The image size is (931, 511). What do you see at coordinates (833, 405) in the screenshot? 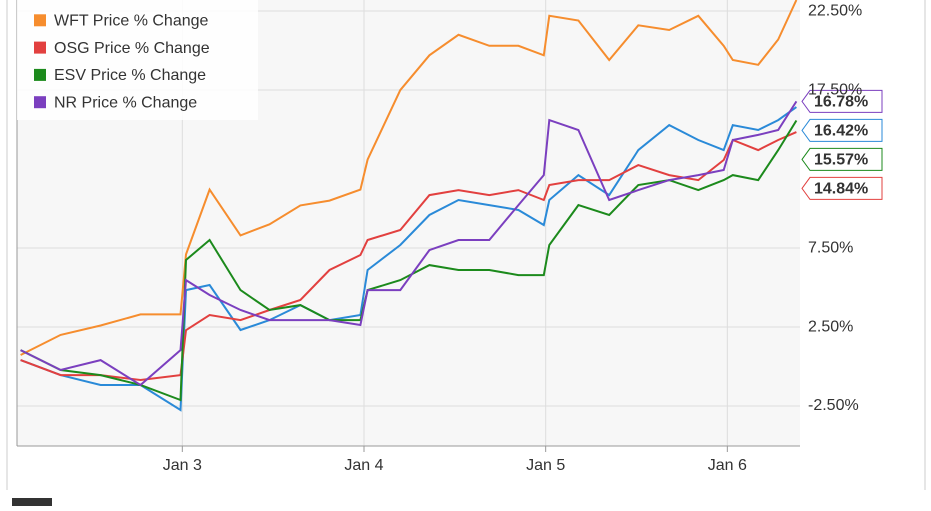
I see `y-tick-label: -2.50%` at bounding box center [833, 405].